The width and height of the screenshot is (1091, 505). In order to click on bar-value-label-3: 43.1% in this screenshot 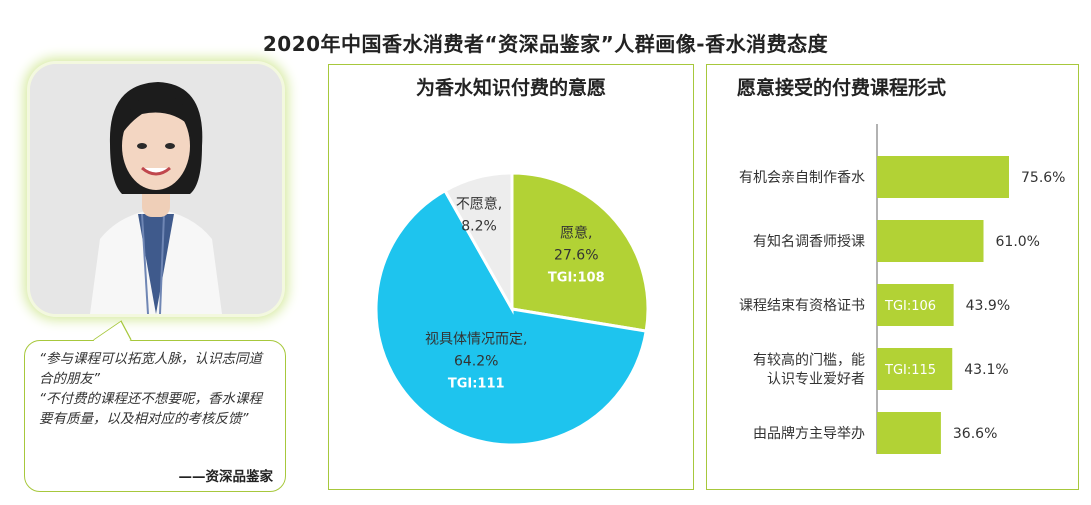, I will do `click(986, 370)`.